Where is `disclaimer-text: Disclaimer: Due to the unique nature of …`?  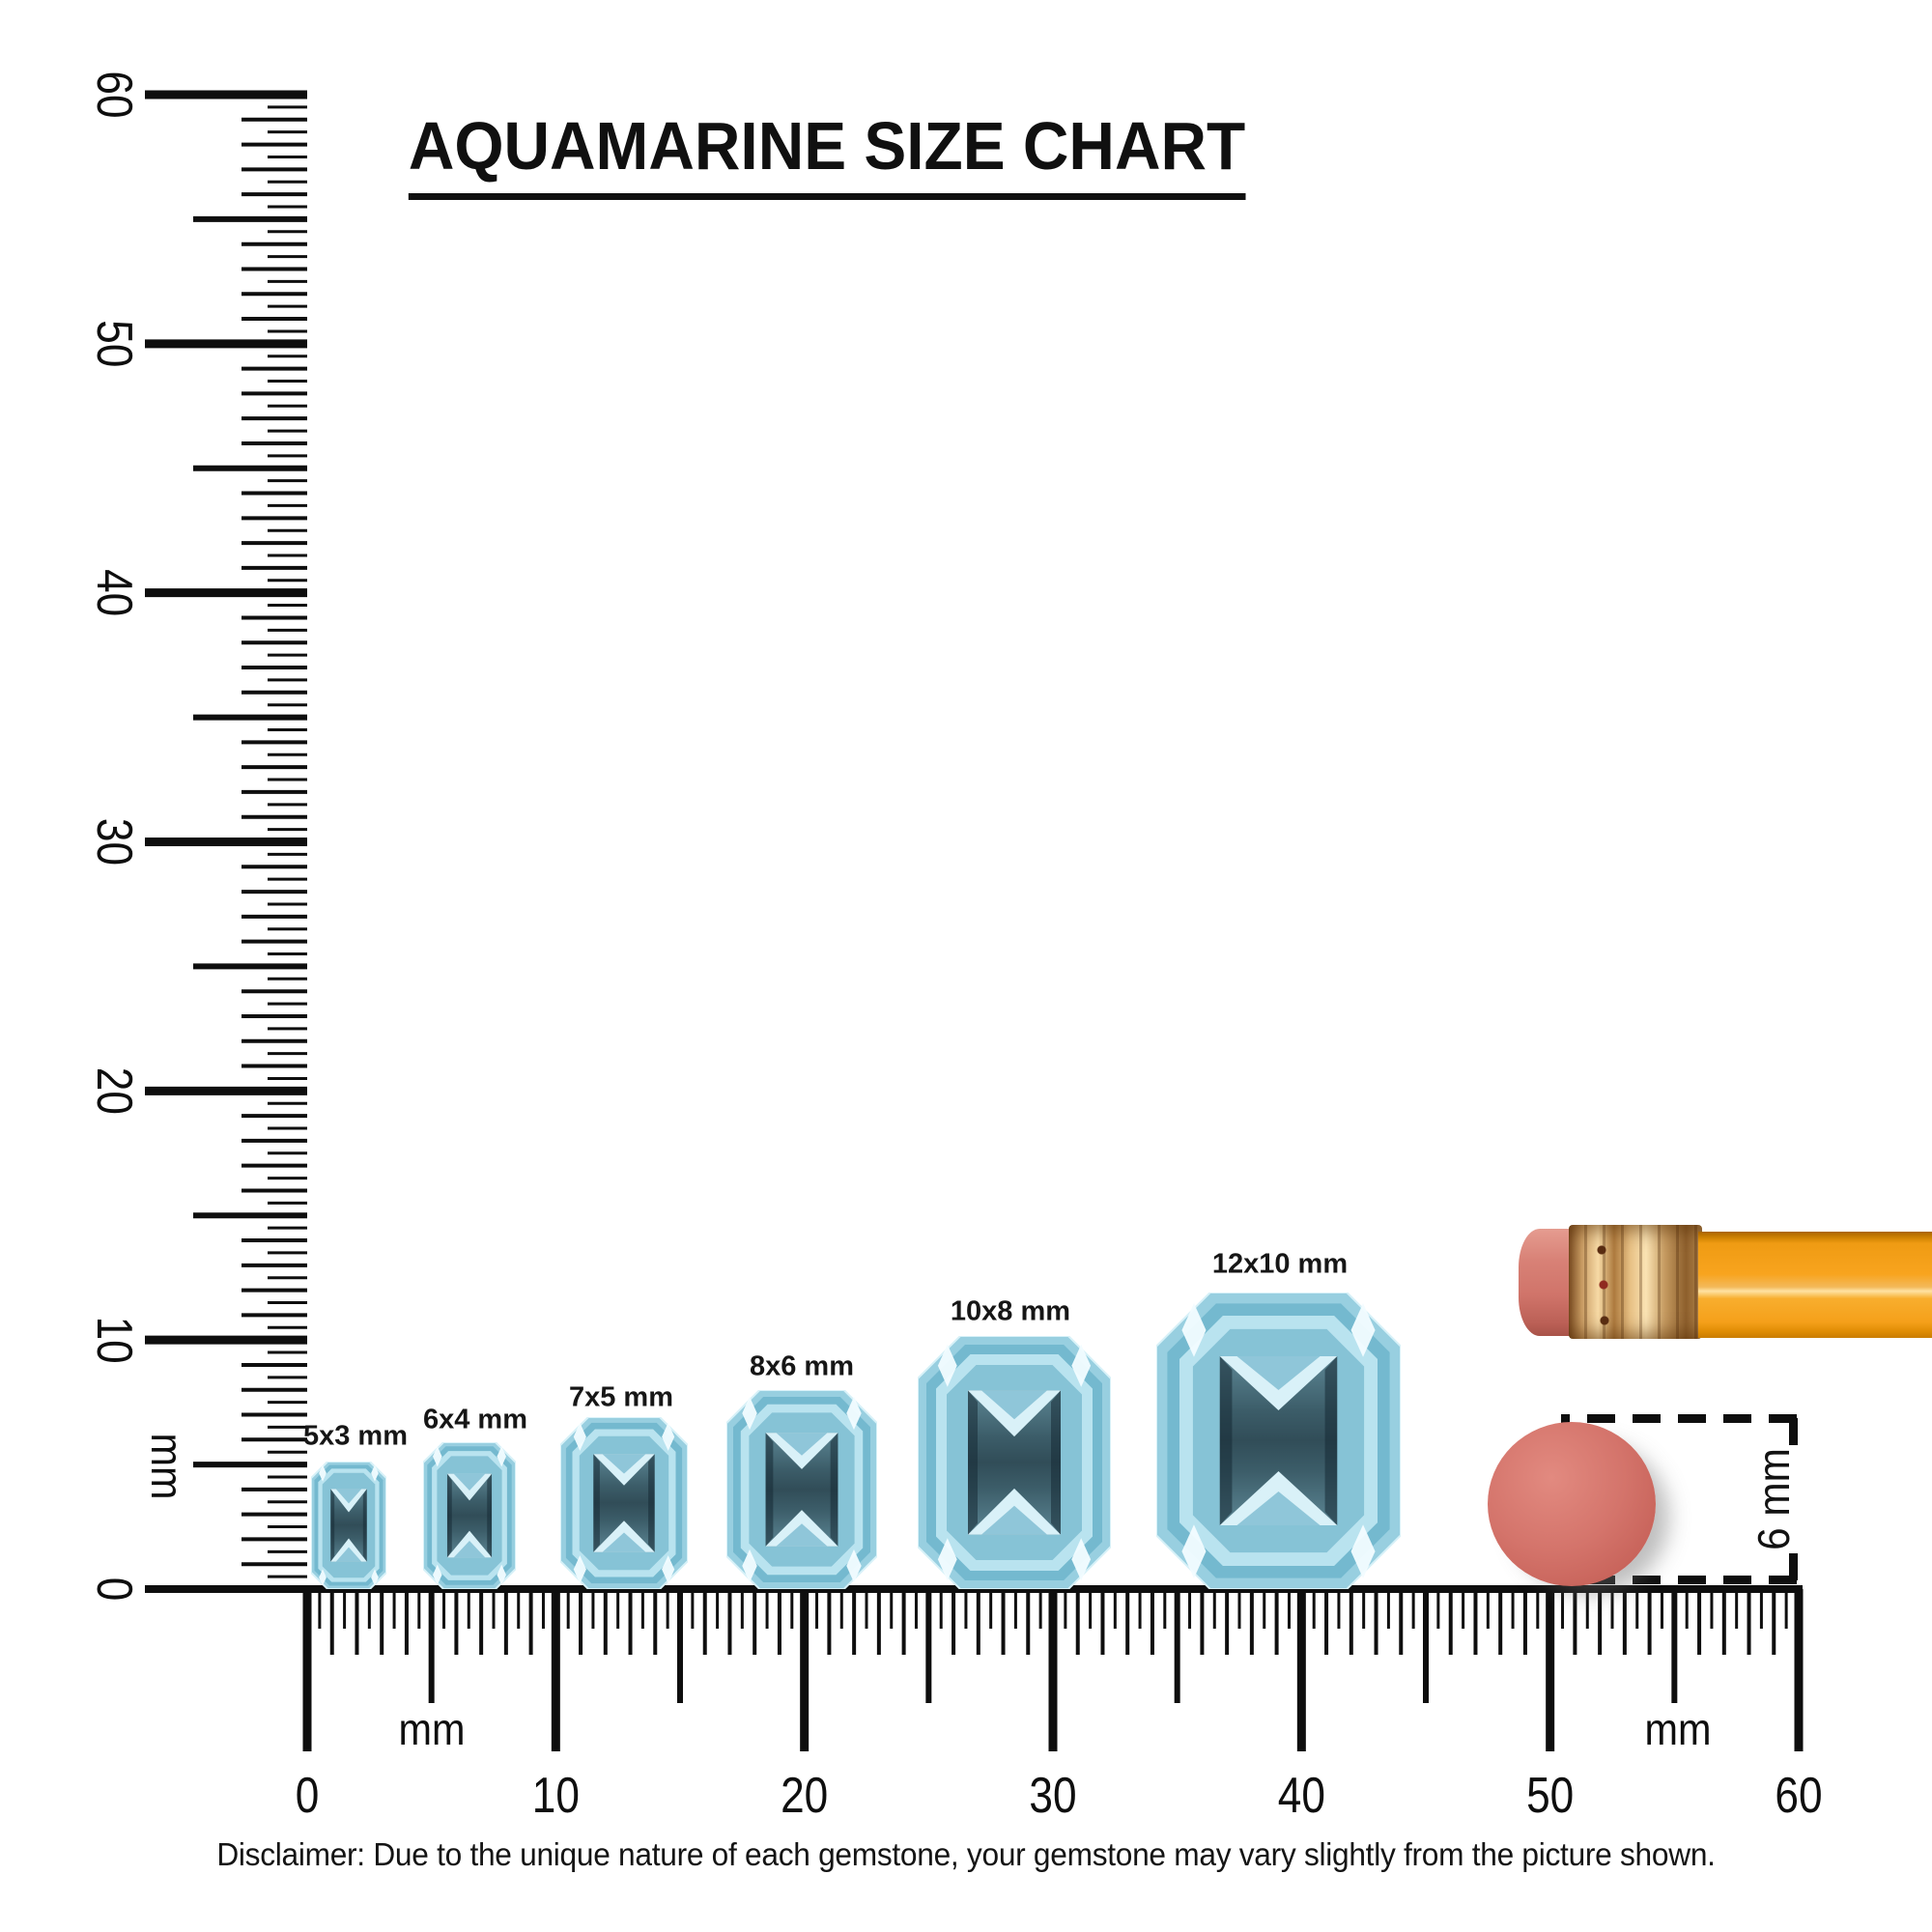
disclaimer-text: Disclaimer: Due to the unique nature of … is located at coordinates (966, 1854).